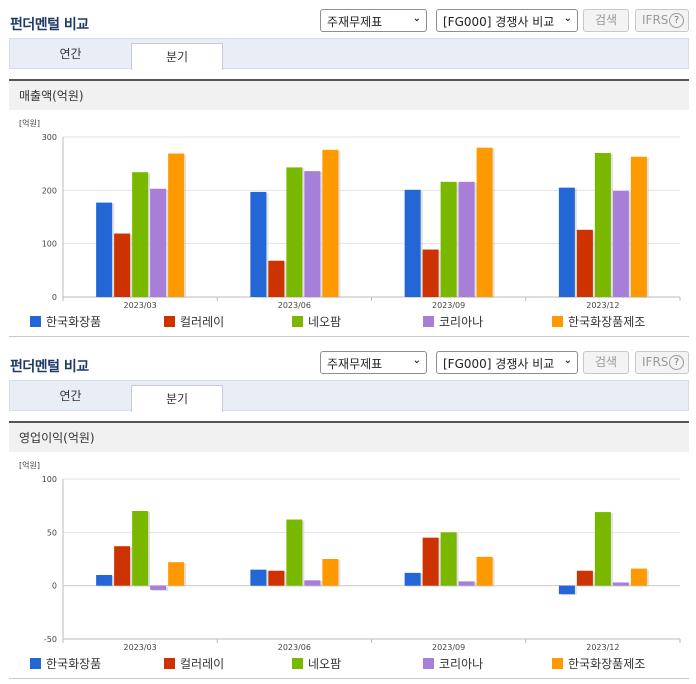  Describe the element at coordinates (602, 305) in the screenshot. I see `x-tick-label: 2023/12` at that location.